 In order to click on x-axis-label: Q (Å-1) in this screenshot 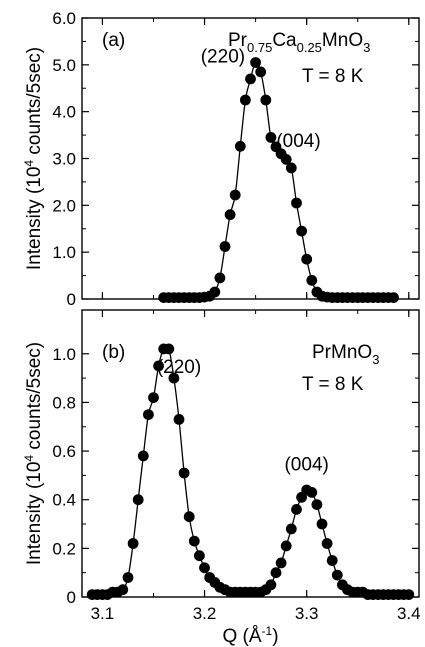, I will do `click(250, 635)`.